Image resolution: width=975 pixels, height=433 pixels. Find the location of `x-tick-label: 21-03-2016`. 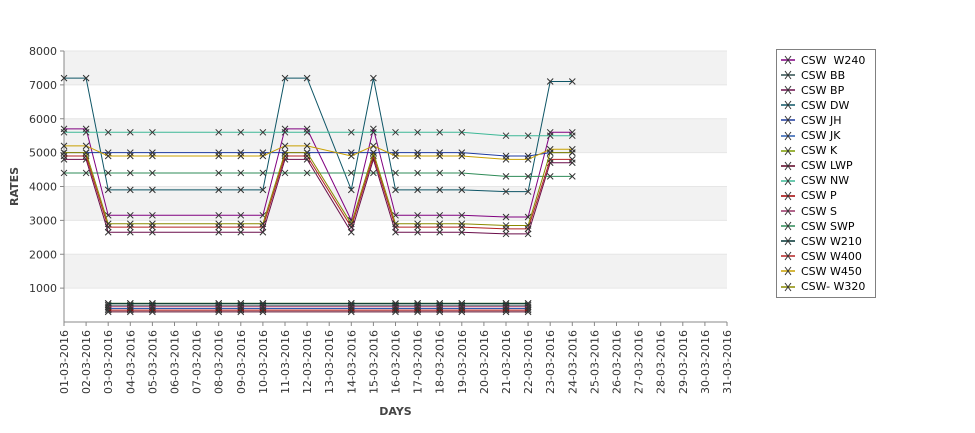

x-tick-label: 21-03-2016 is located at coordinates (506, 362).